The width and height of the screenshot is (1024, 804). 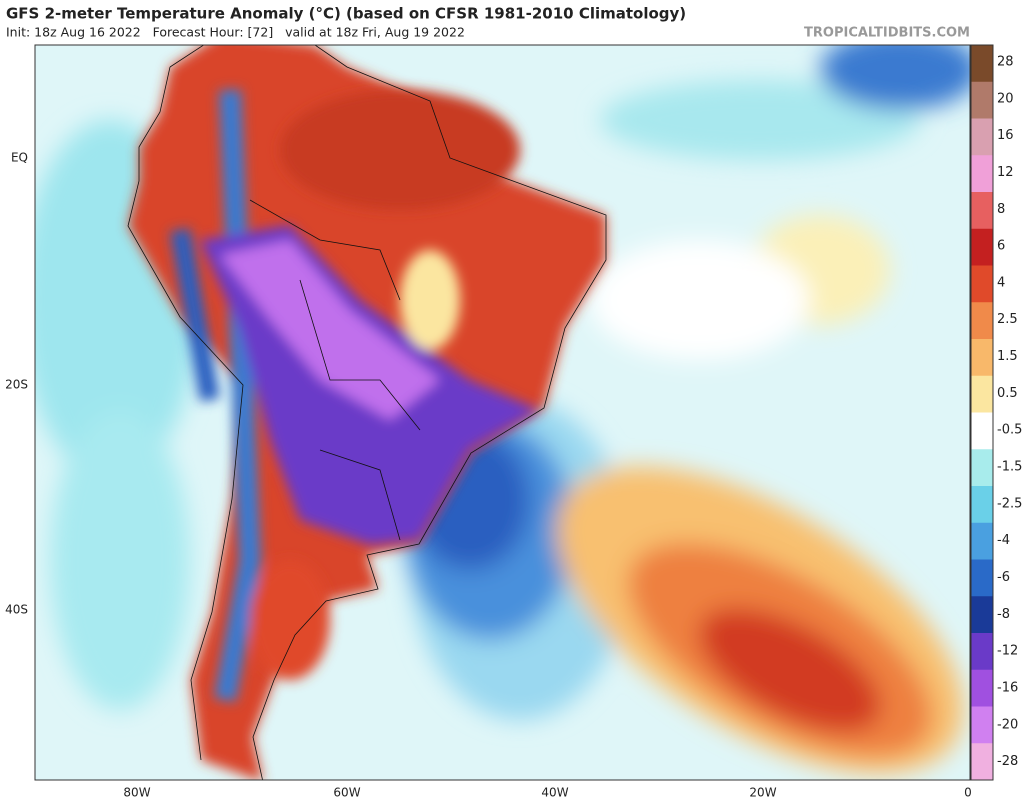 I want to click on colorbar-label: 4, so click(x=1001, y=282).